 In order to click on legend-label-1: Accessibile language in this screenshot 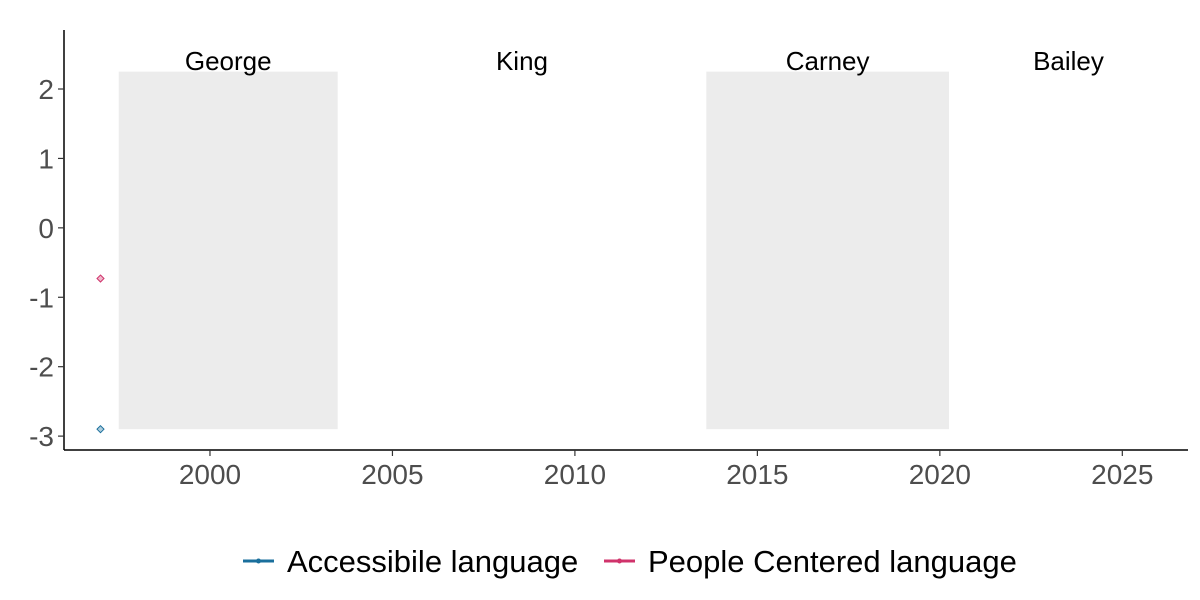, I will do `click(432, 561)`.